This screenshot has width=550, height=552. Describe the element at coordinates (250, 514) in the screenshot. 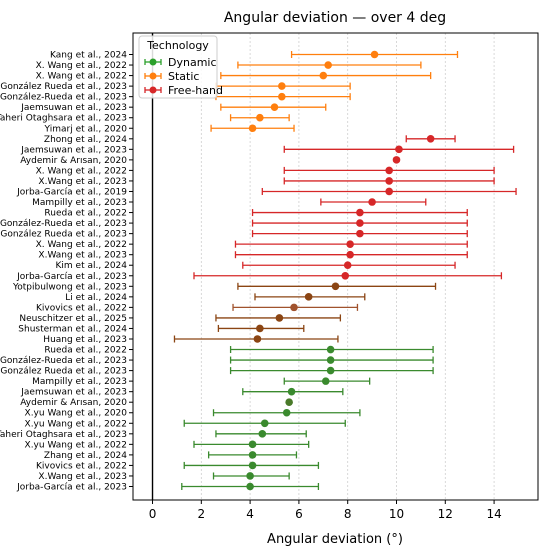

I see `x-tick-label: 4` at that location.